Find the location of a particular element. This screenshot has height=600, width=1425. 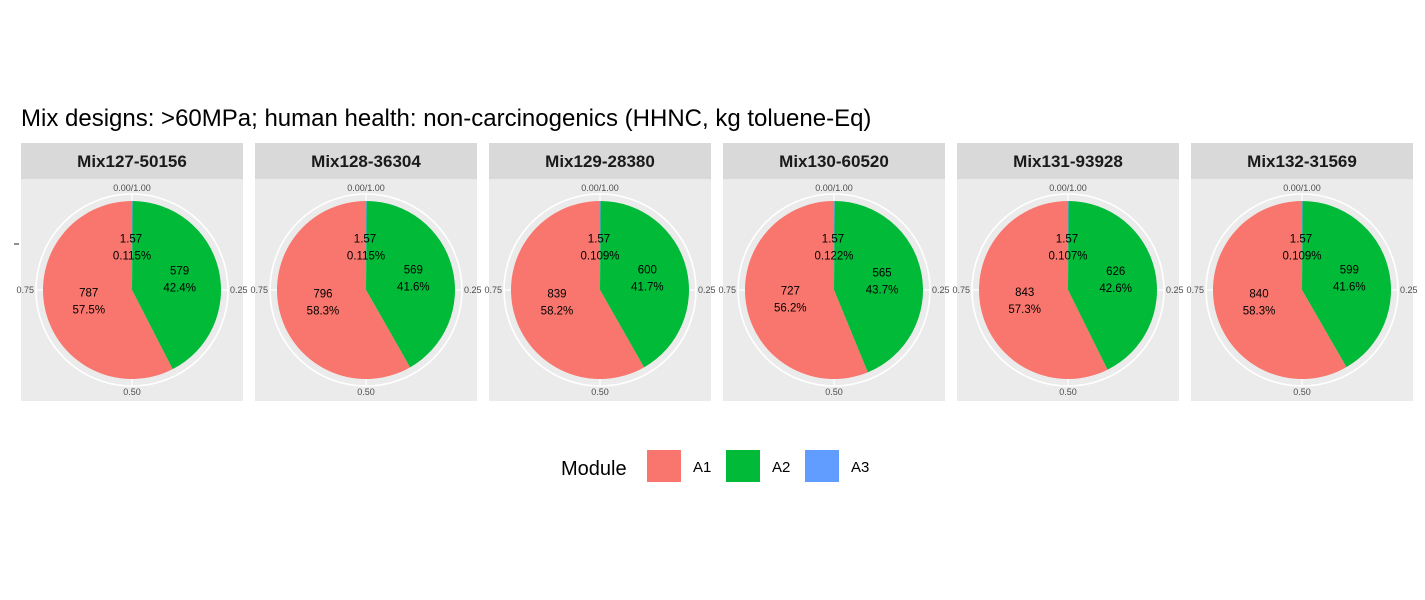

legend-key-a1 is located at coordinates (664, 466).